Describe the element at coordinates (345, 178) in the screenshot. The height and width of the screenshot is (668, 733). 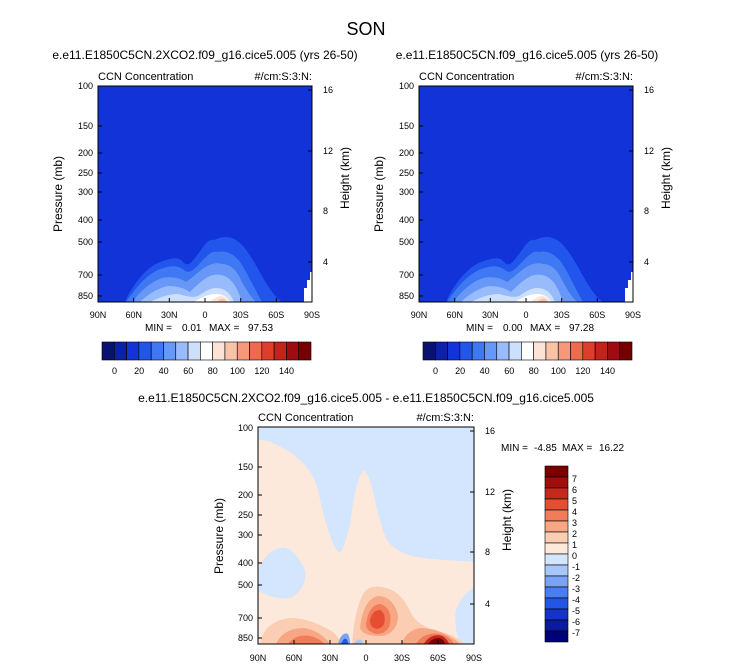
I see `panel-1-ylabel-right: Height (km)` at that location.